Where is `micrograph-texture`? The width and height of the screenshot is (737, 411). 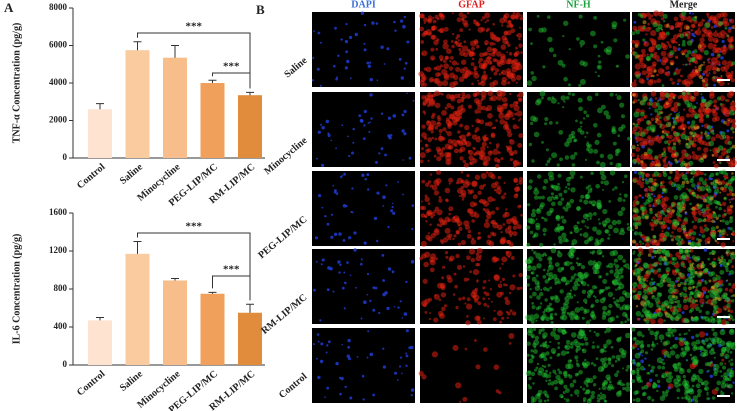 micrograph-texture is located at coordinates (365, 208).